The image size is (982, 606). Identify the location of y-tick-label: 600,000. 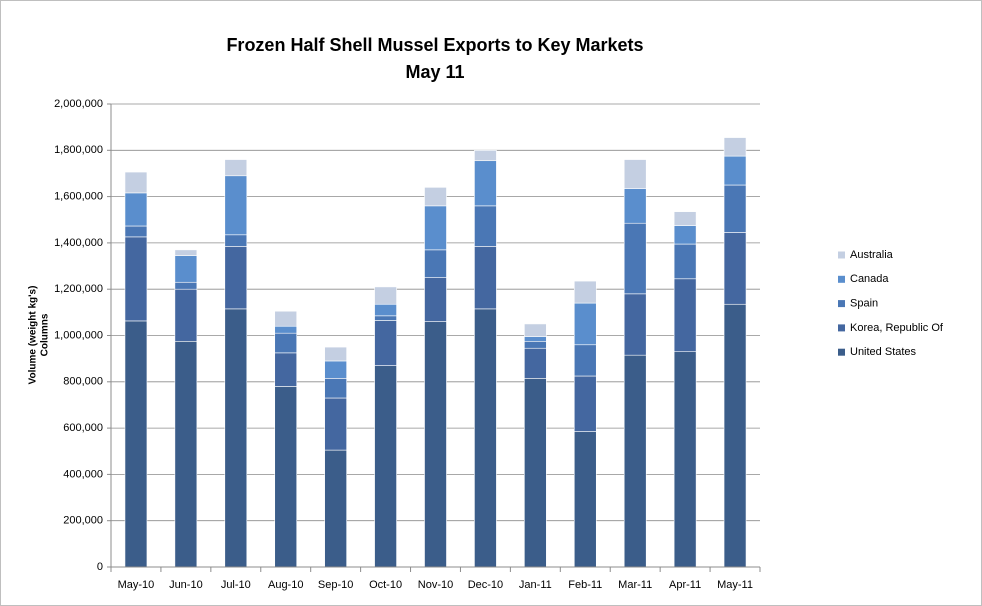
(83, 428).